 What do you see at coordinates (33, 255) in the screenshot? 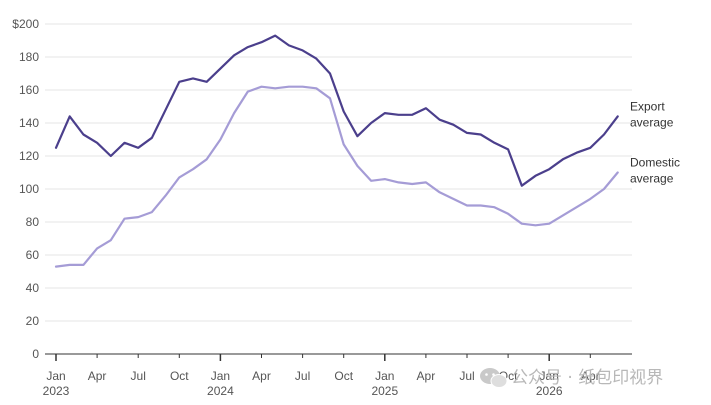
I see `y-tick-label: 60` at bounding box center [33, 255].